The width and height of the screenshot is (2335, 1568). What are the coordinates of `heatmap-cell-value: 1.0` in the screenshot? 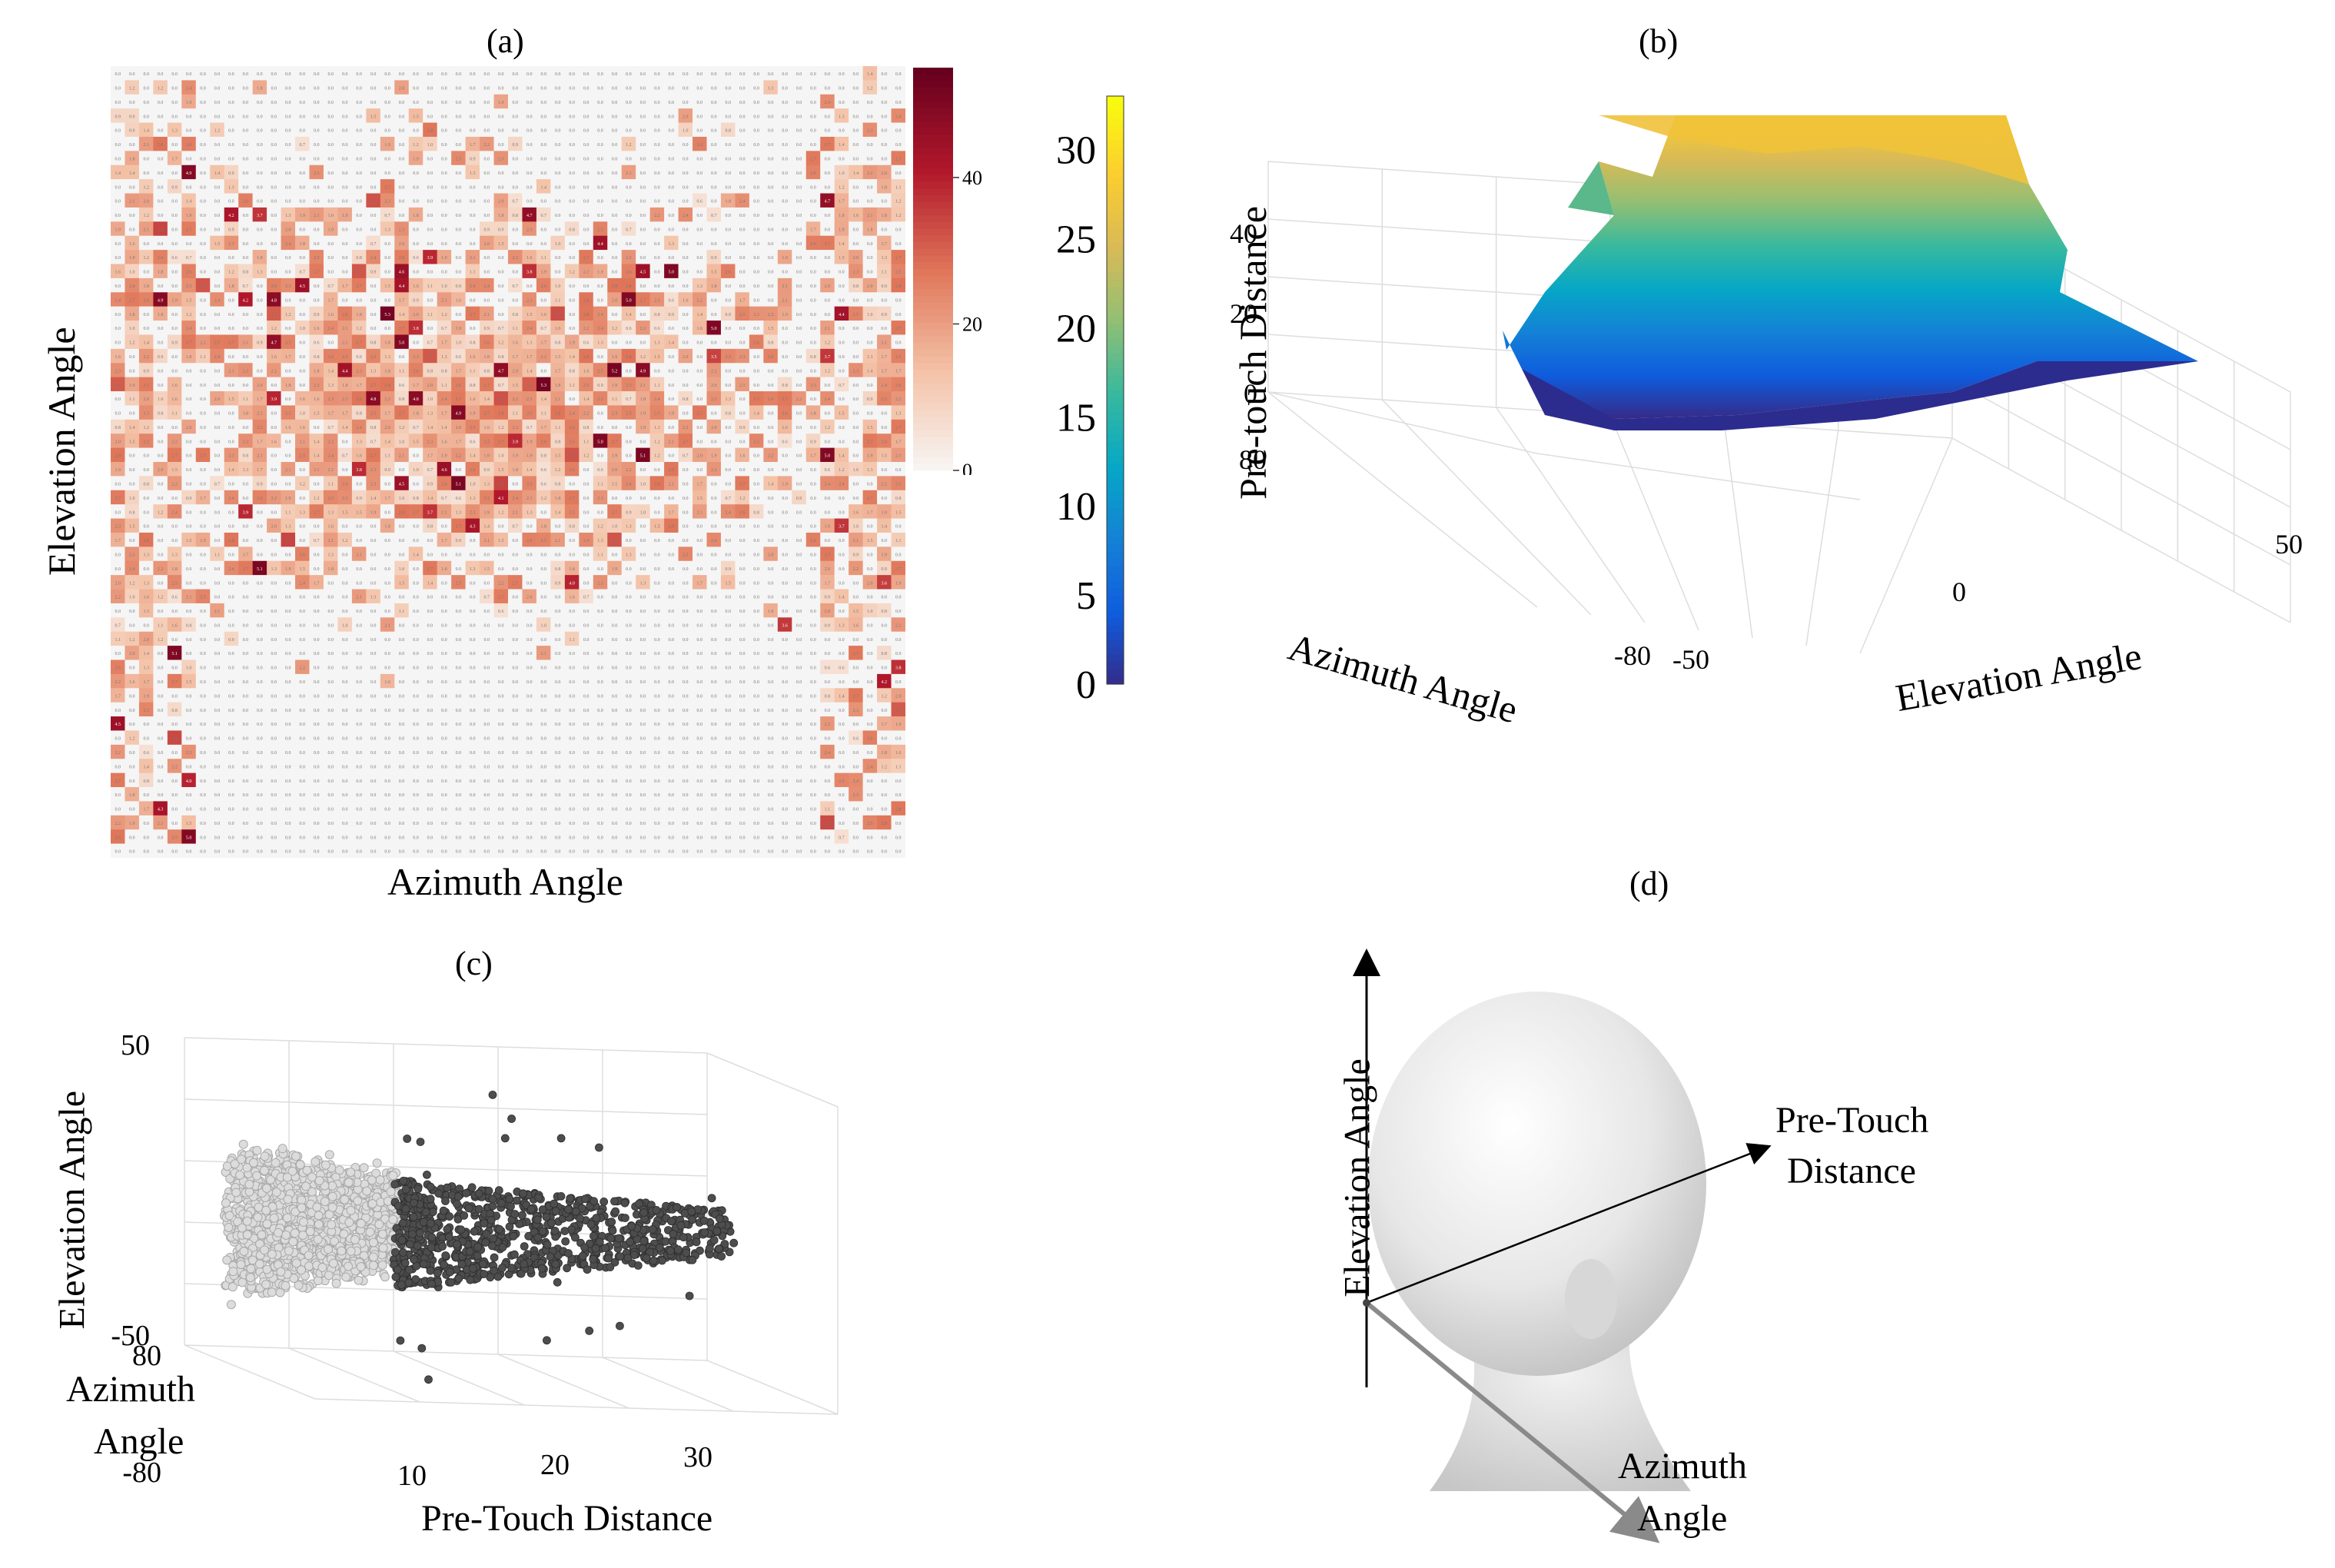 It's located at (416, 470).